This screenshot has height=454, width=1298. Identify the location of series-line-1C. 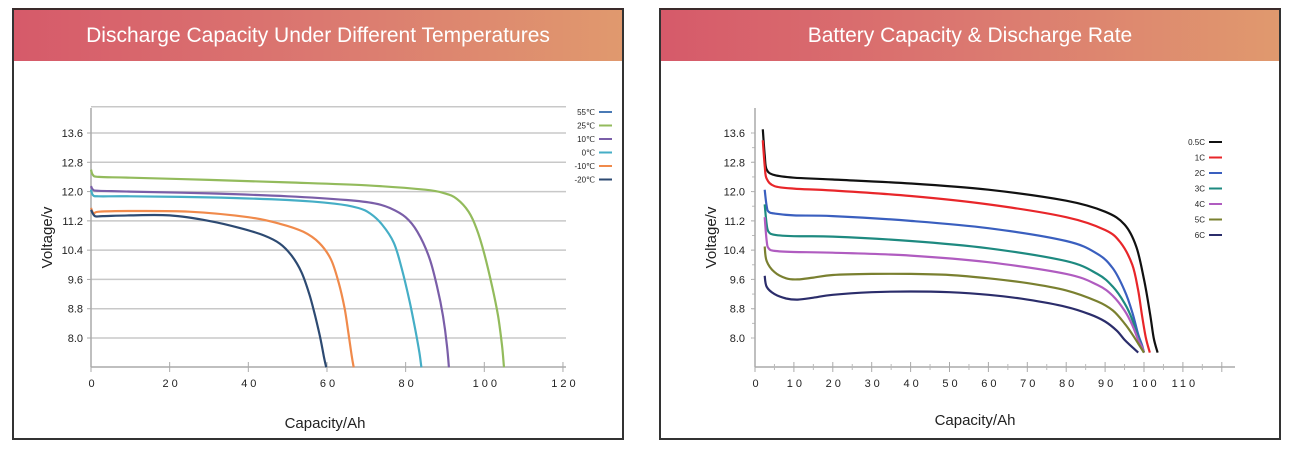
(956, 246).